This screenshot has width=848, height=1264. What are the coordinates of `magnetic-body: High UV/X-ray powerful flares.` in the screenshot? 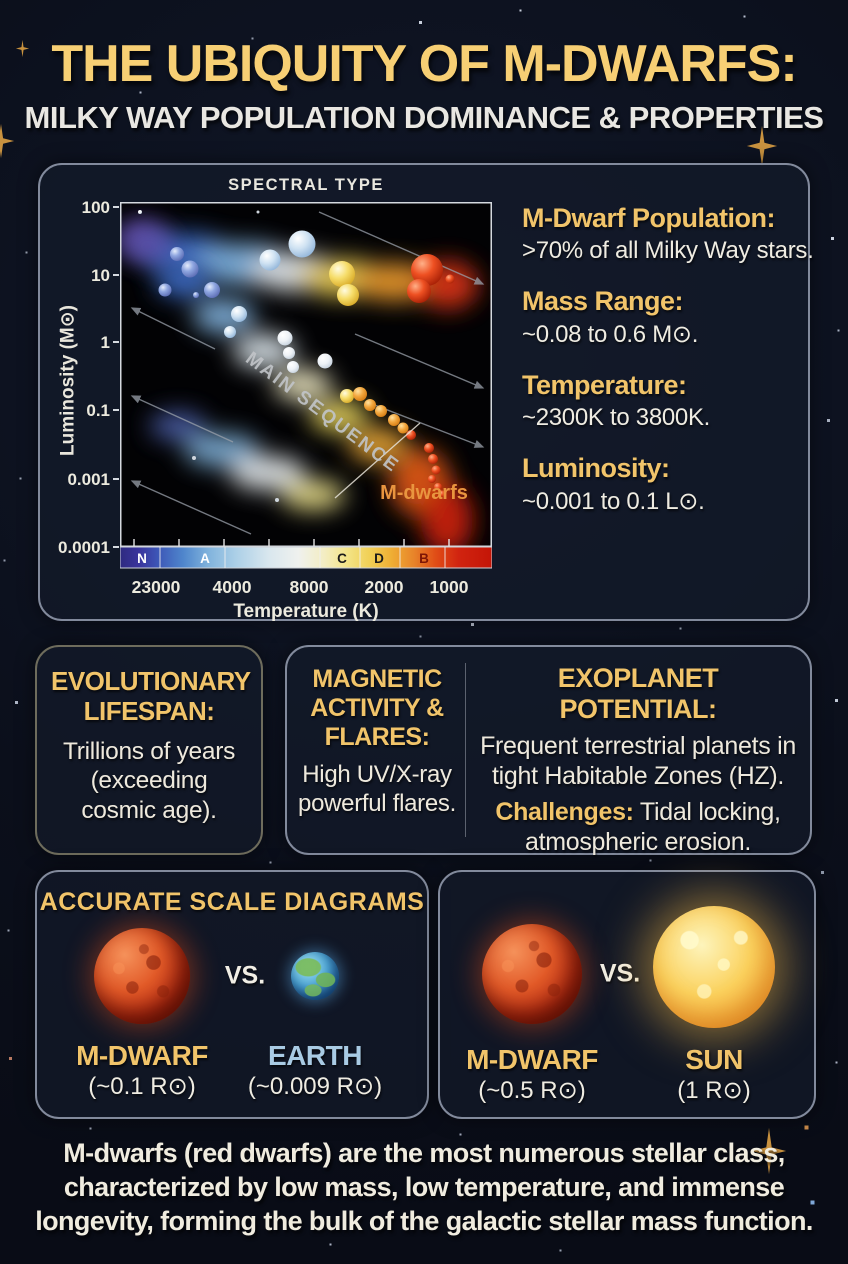 It's located at (377, 789).